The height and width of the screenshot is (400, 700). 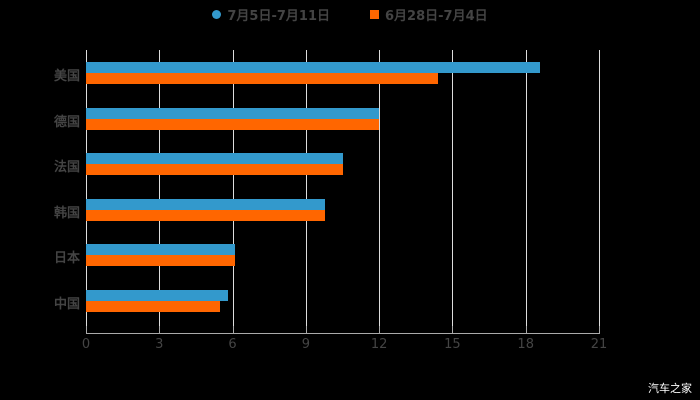 I want to click on x-tick-label: 12, so click(x=379, y=344).